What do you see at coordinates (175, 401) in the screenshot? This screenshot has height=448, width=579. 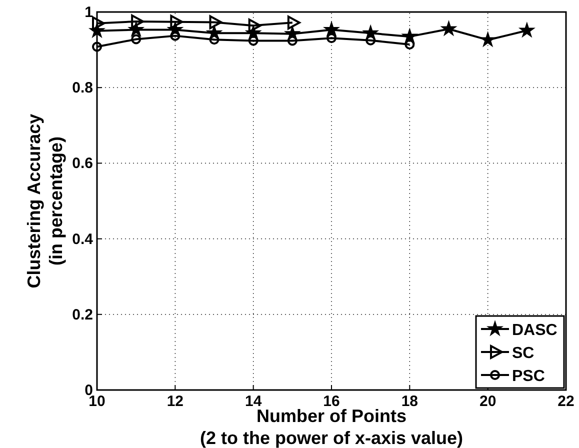 I see `x-tick-label: 12` at bounding box center [175, 401].